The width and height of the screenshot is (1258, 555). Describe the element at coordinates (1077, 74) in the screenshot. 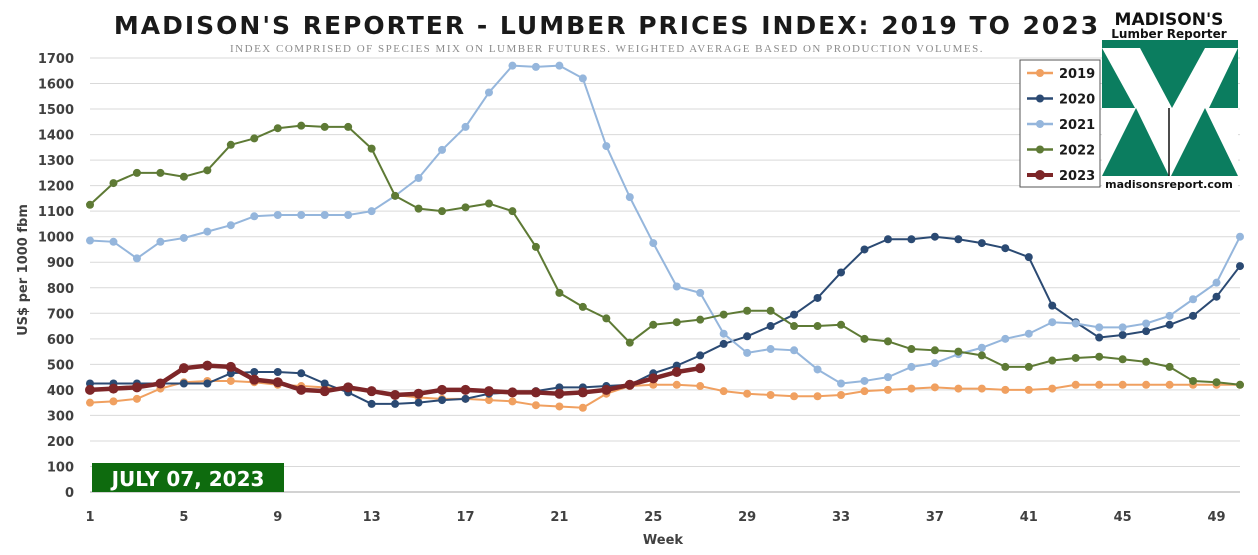

I see `legend-label: 2019` at that location.